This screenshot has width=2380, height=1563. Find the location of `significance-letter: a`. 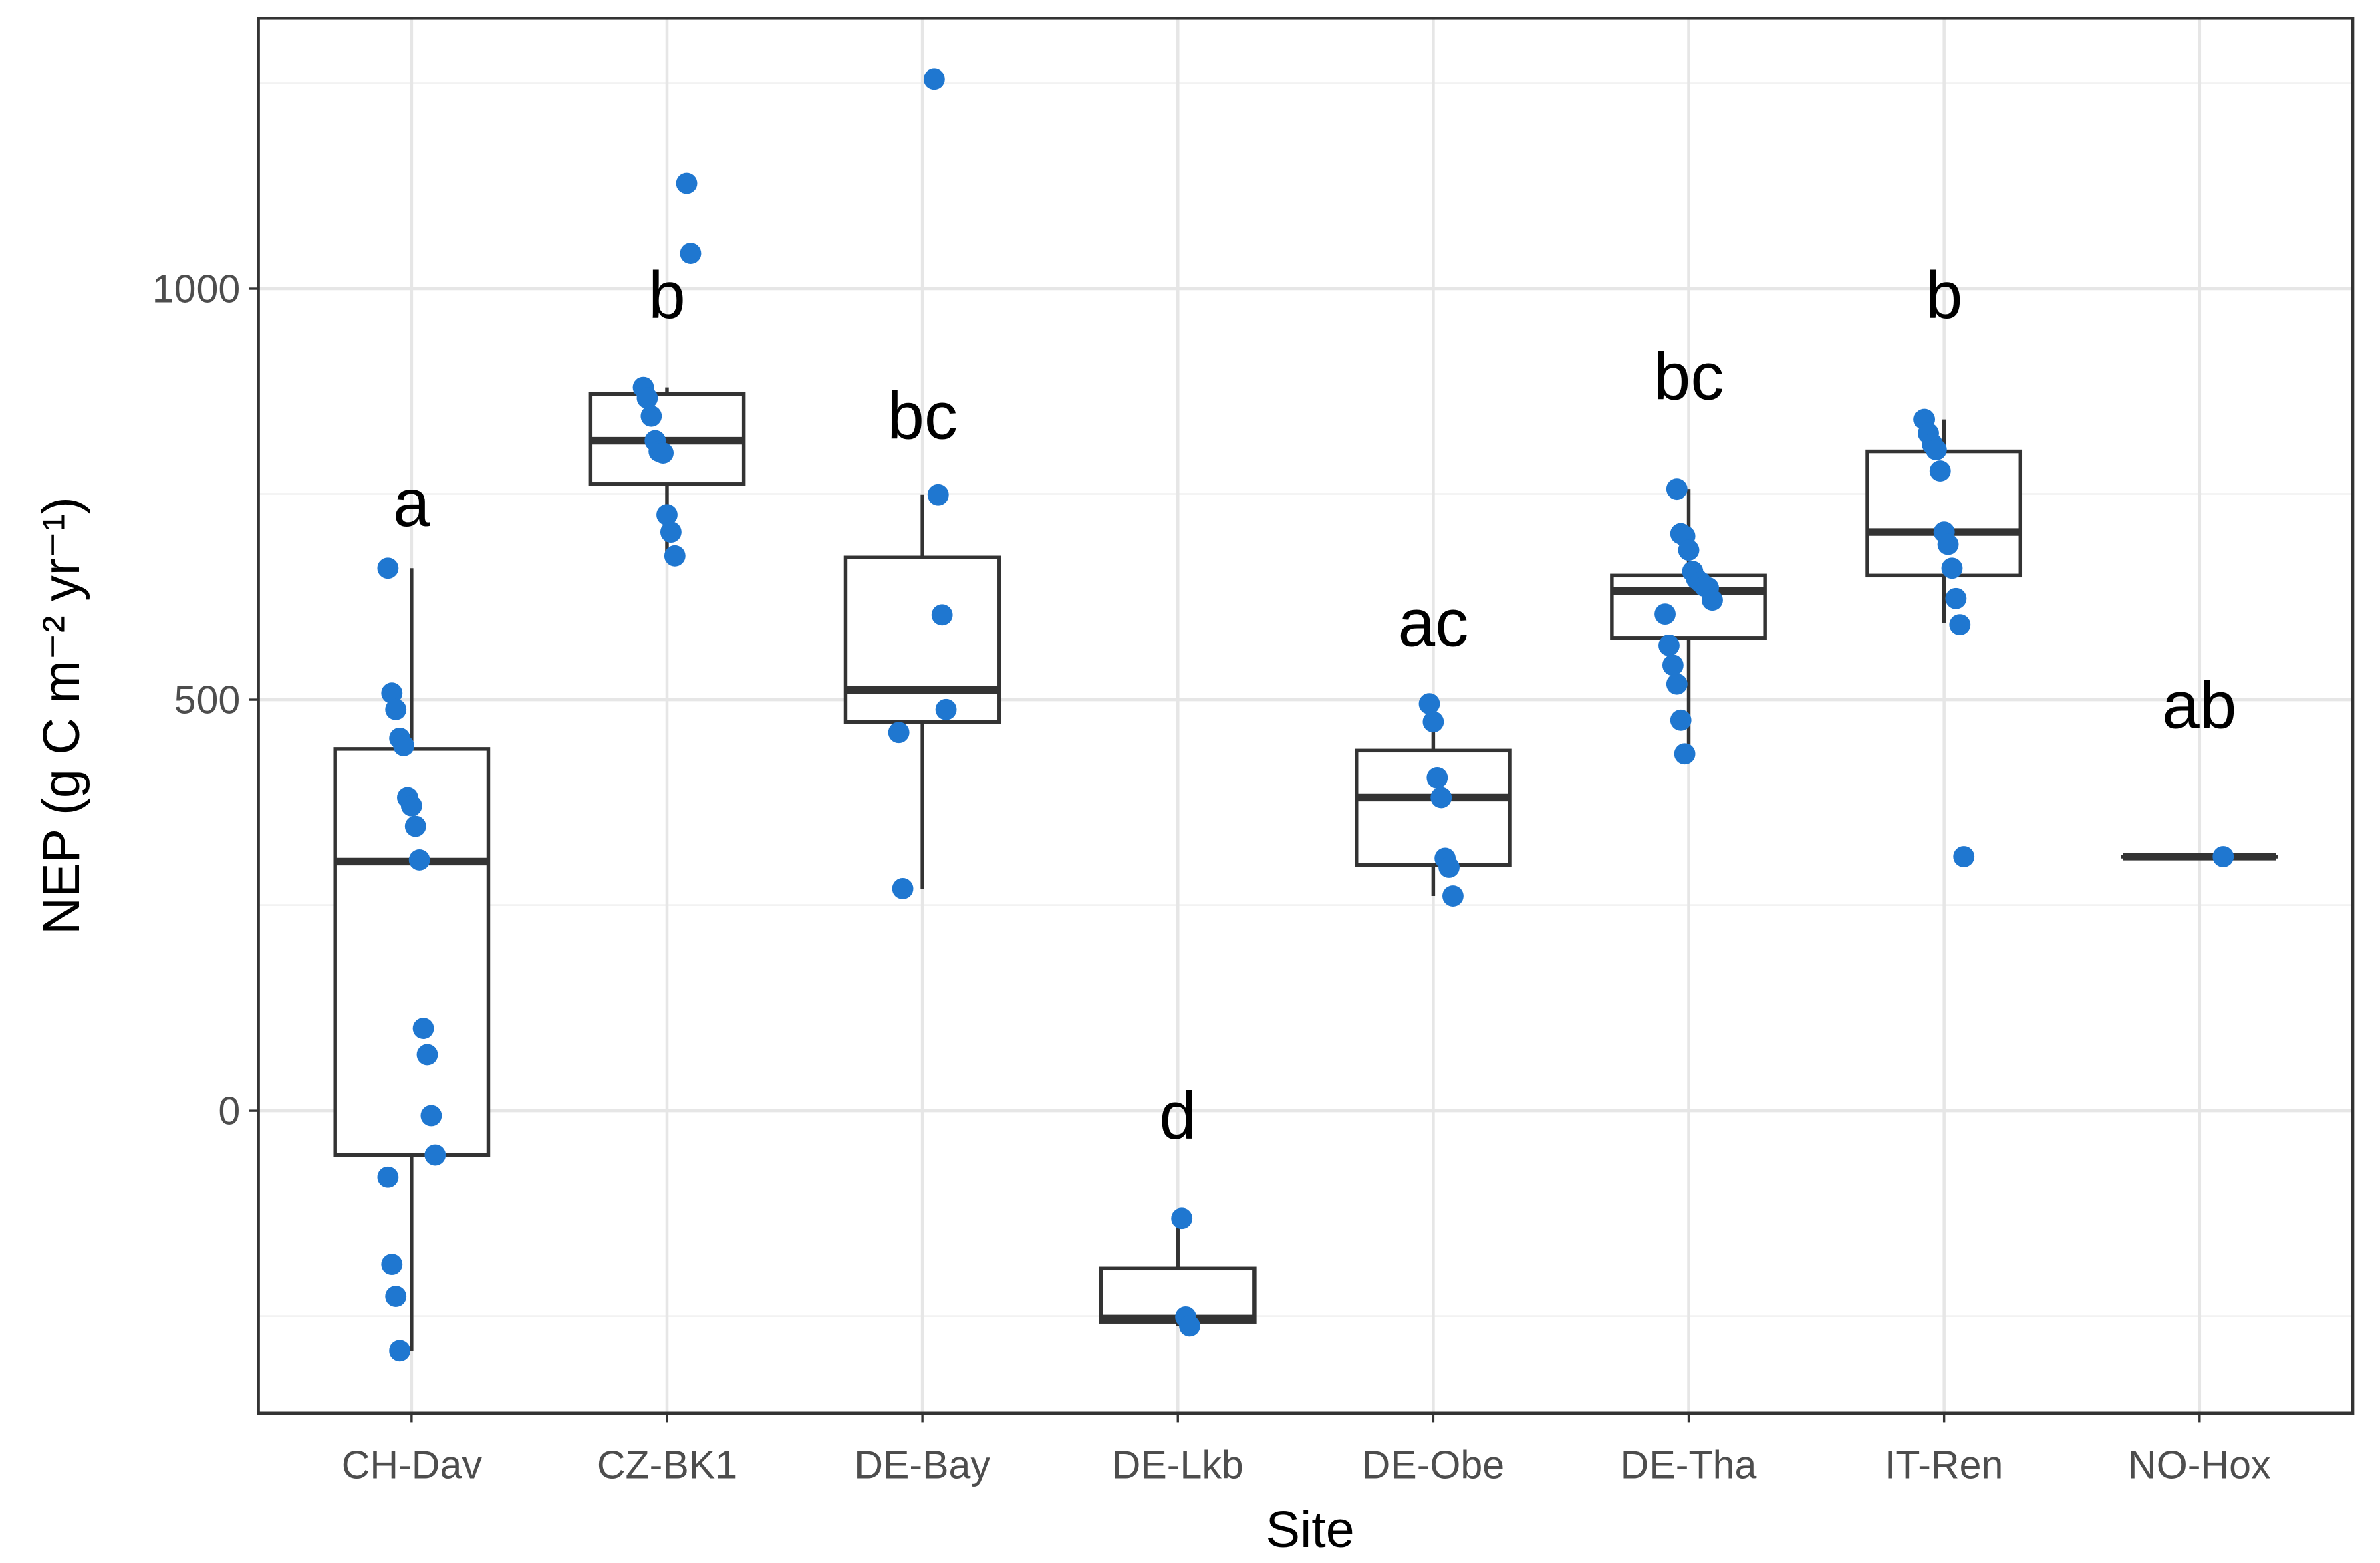

significance-letter: a is located at coordinates (411, 503).